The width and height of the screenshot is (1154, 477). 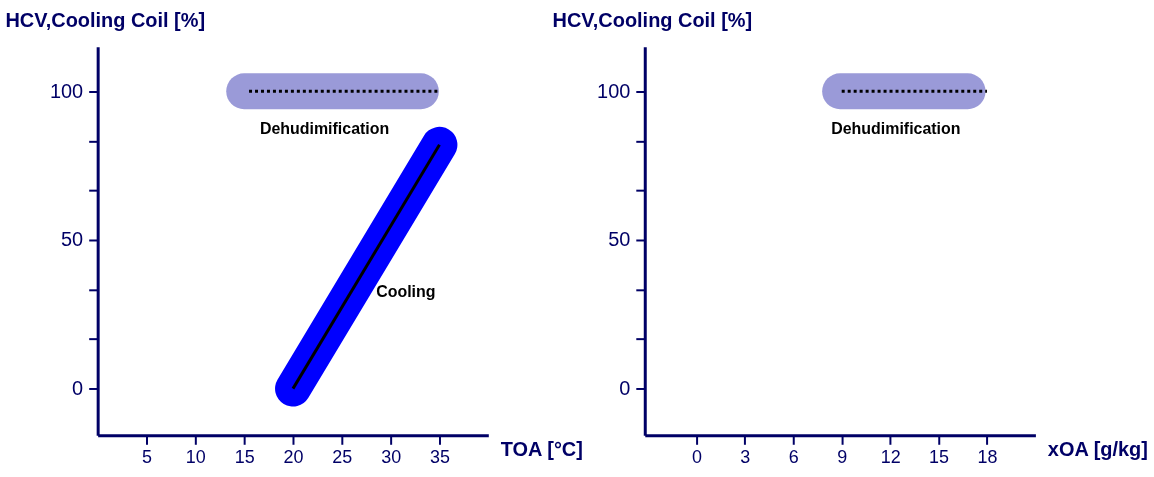 I want to click on x-tick-label: 12, so click(x=890, y=456).